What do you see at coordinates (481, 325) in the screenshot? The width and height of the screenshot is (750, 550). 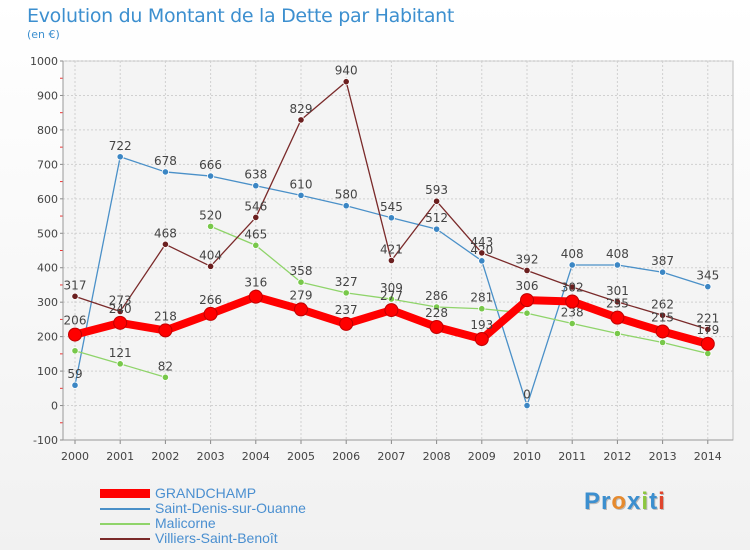 I see `data-label-grandchamp: 193` at bounding box center [481, 325].